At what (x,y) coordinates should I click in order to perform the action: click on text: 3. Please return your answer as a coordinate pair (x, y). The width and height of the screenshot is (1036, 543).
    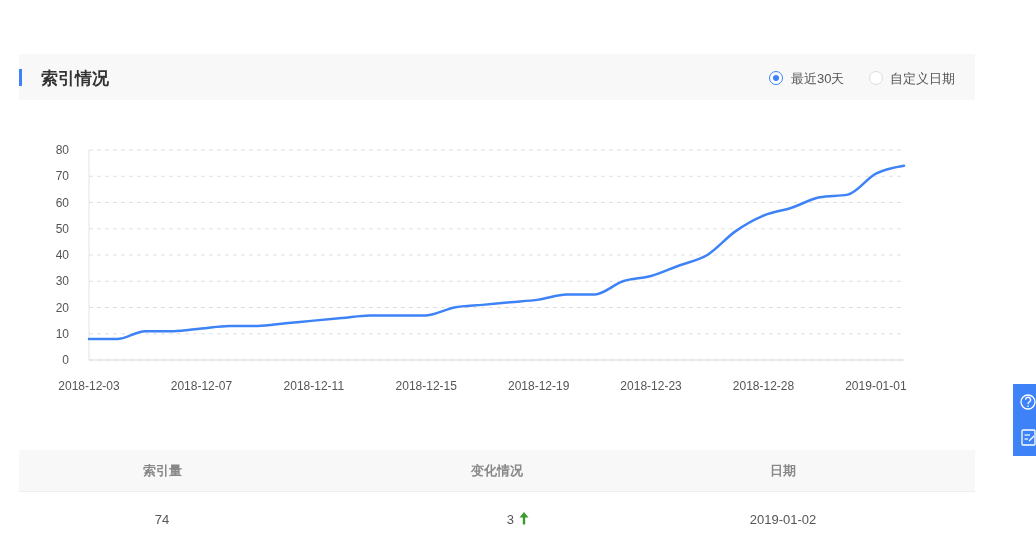
    Looking at the image, I should click on (510, 519).